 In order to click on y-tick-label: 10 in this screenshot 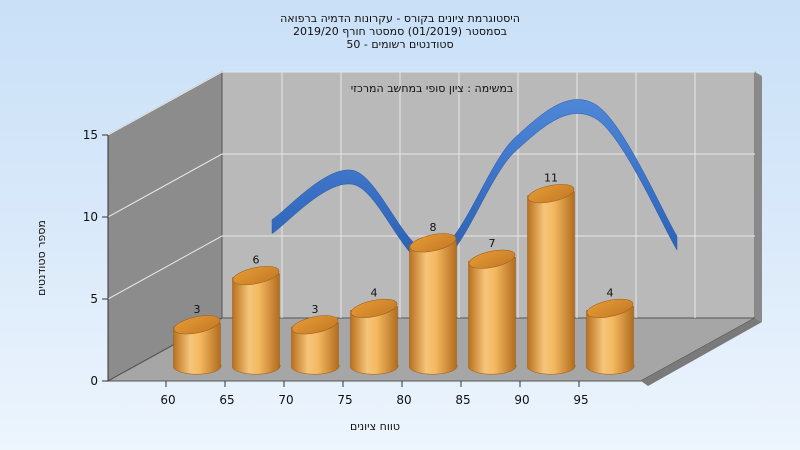, I will do `click(90, 217)`.